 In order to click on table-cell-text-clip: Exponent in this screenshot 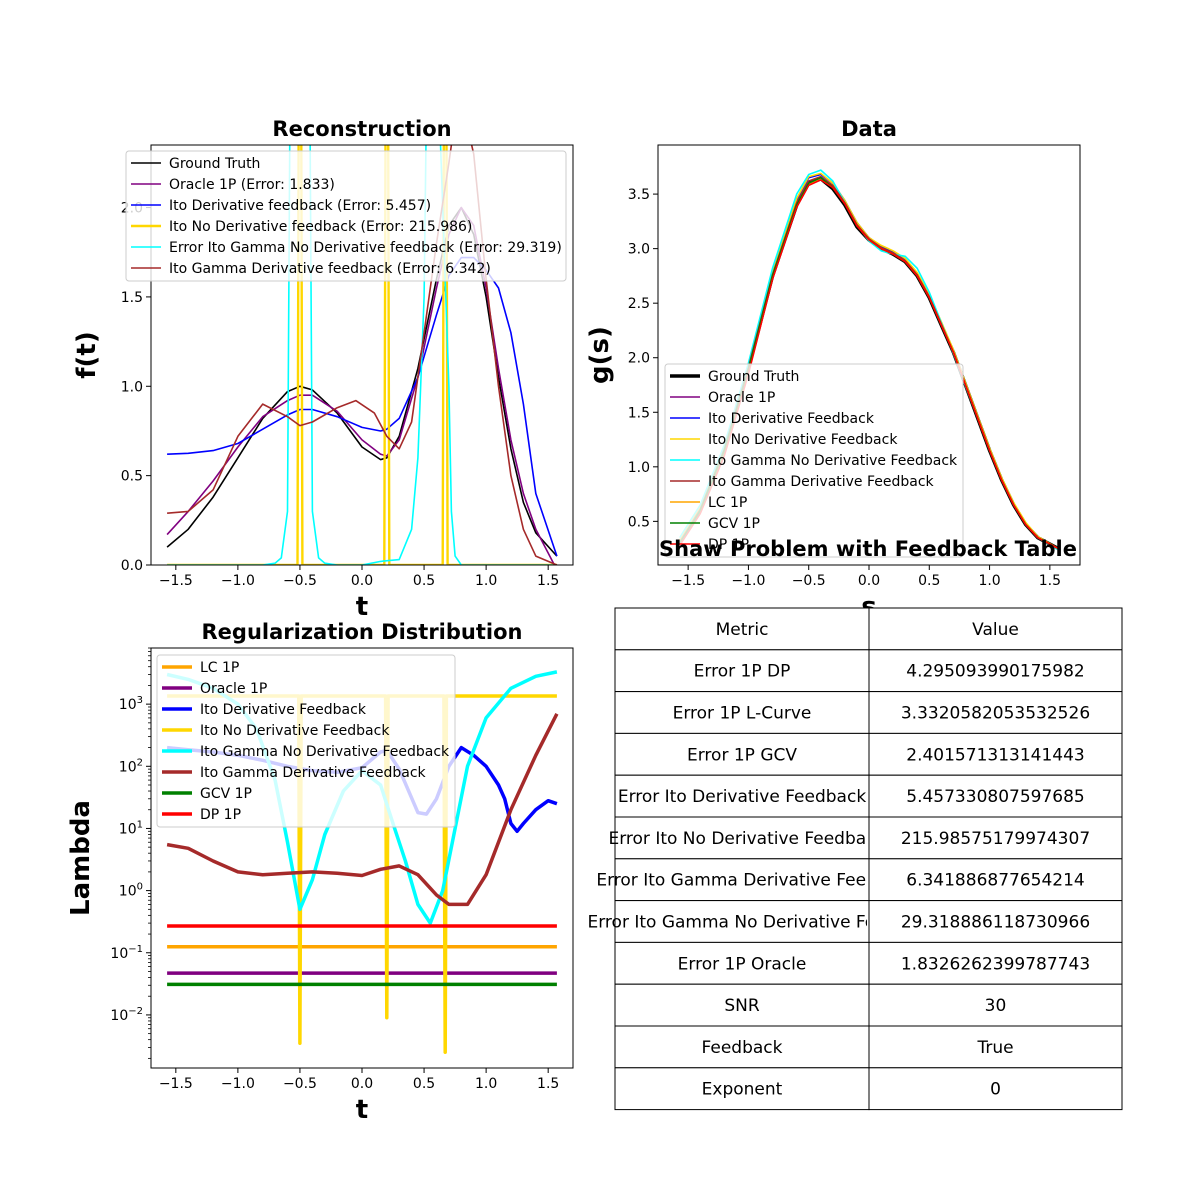, I will do `click(742, 1090)`.